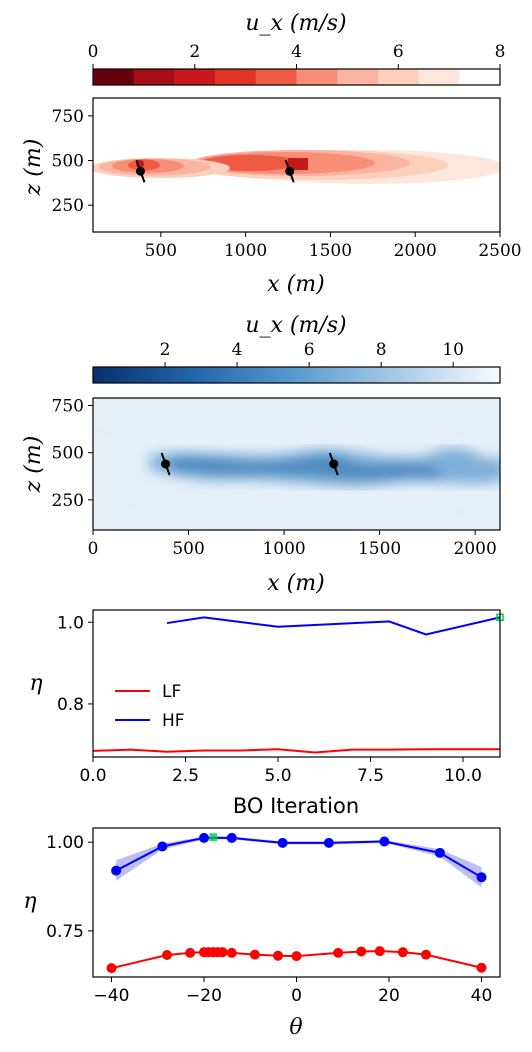  What do you see at coordinates (68, 501) in the screenshot?
I see `y-tick-label: 250` at bounding box center [68, 501].